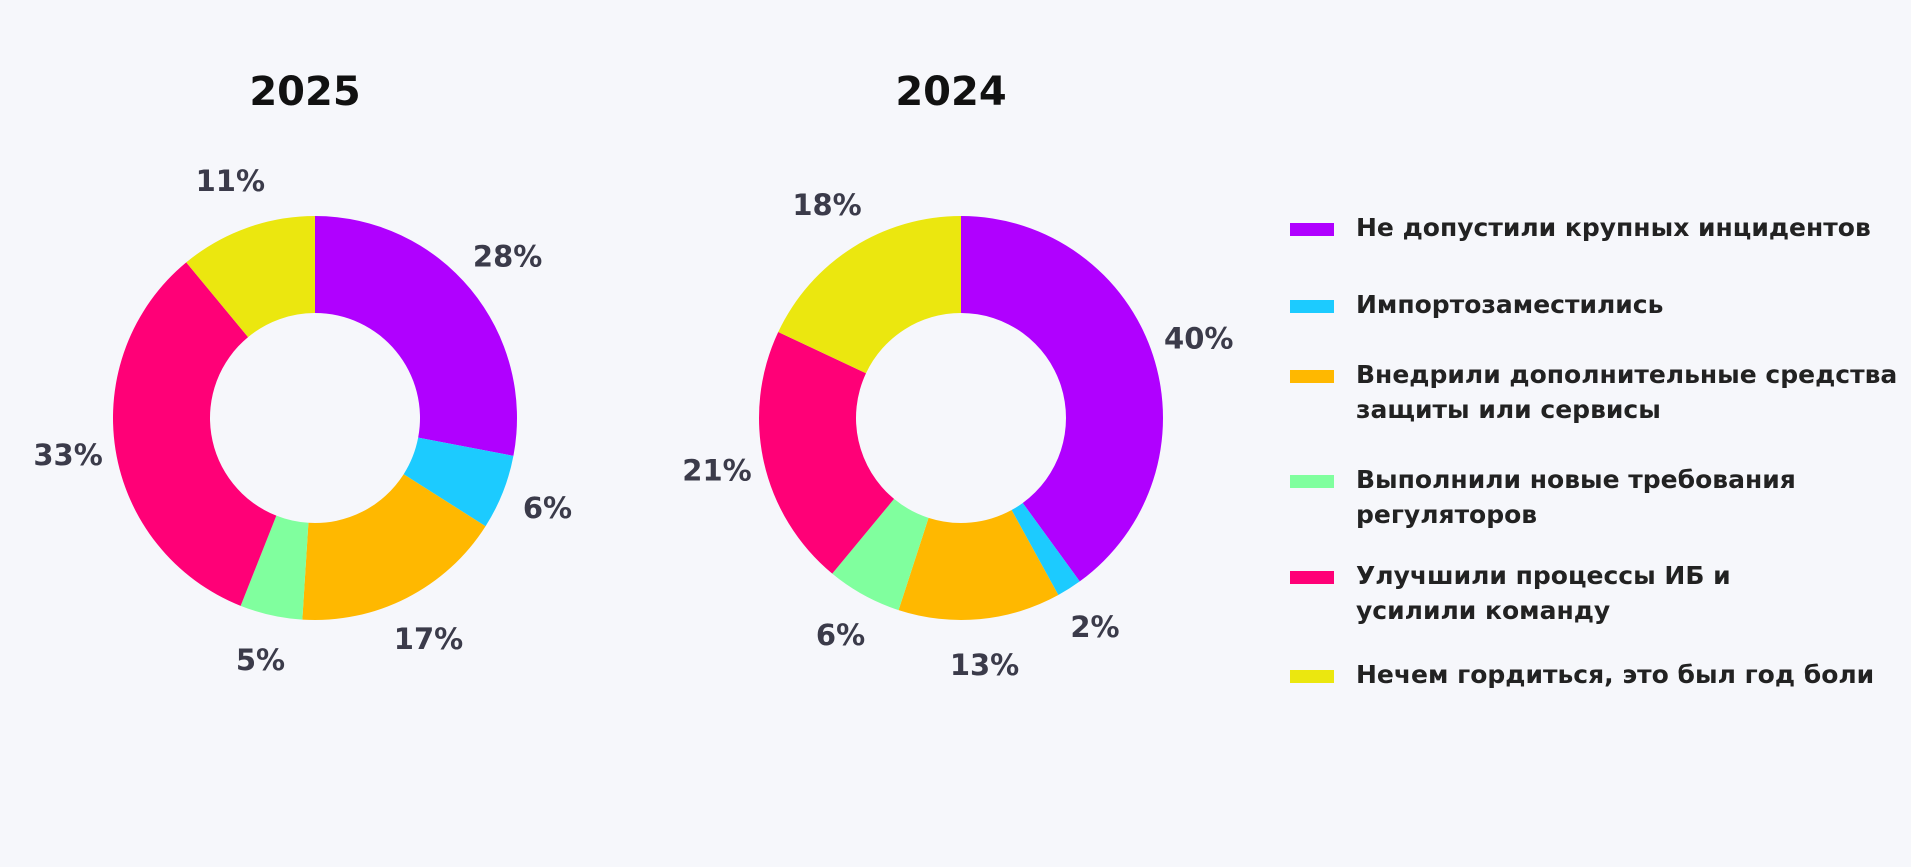 This screenshot has height=867, width=1911. I want to click on legend-item: Импортозаместились, so click(1600, 304).